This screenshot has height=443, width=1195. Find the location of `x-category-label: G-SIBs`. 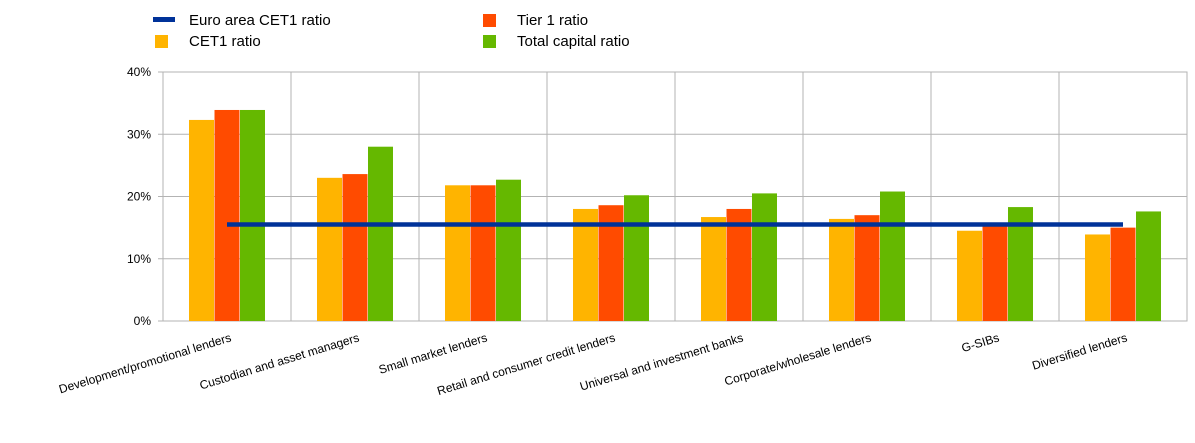

x-category-label: G-SIBs is located at coordinates (980, 342).